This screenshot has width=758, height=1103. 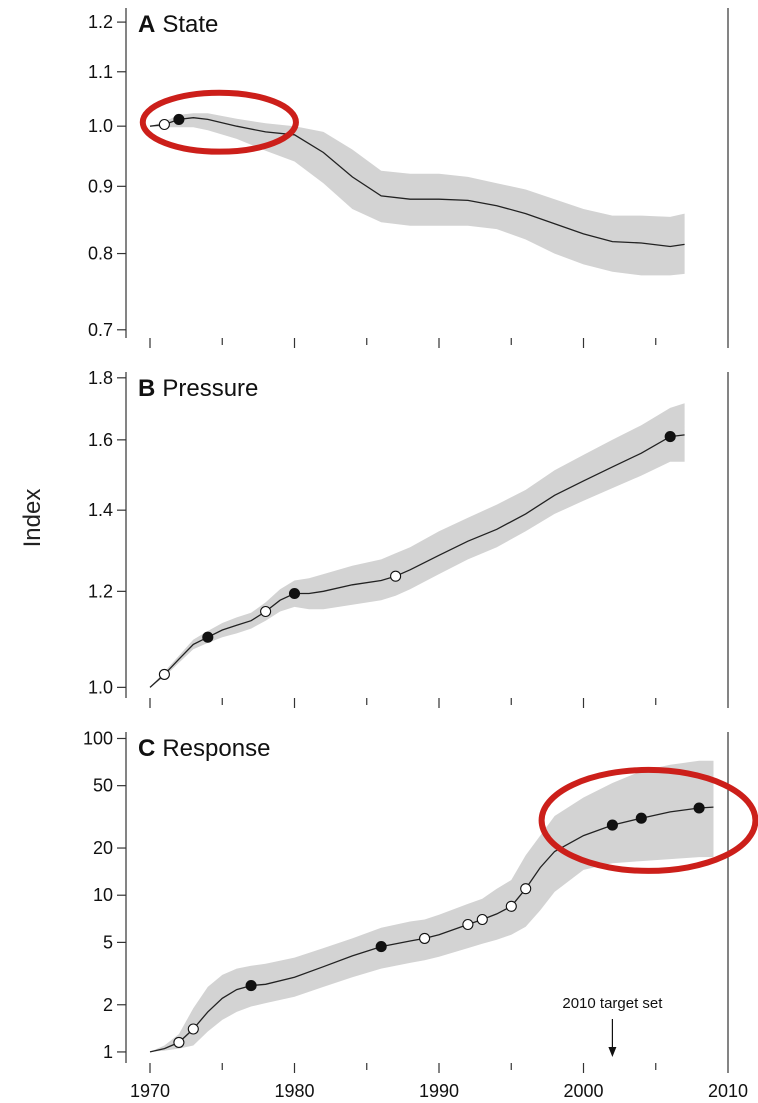 What do you see at coordinates (108, 1005) in the screenshot?
I see `y-tick-label: 2` at bounding box center [108, 1005].